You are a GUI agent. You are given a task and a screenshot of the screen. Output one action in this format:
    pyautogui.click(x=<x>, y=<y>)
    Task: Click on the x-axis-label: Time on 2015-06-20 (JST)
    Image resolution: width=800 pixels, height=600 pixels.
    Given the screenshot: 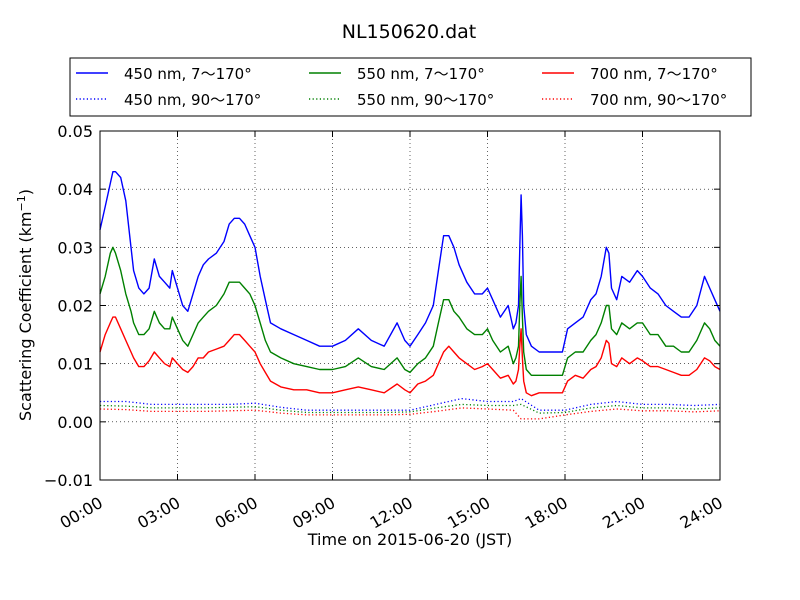 What is the action you would take?
    pyautogui.click(x=409, y=539)
    